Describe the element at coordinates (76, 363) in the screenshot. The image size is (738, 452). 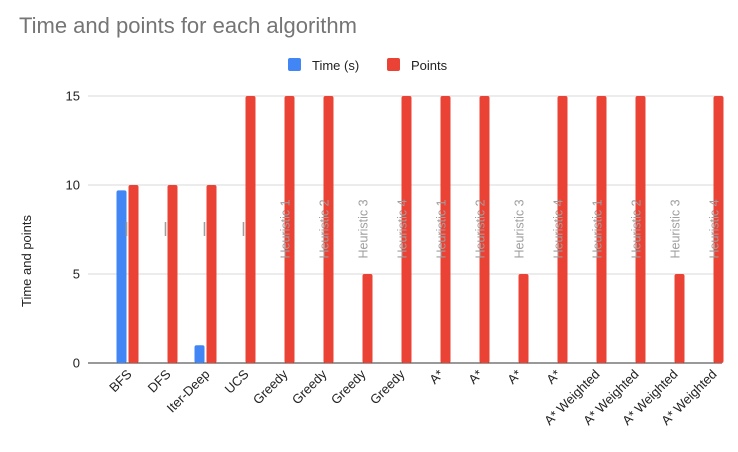
I see `y-tick-label: 0` at that location.